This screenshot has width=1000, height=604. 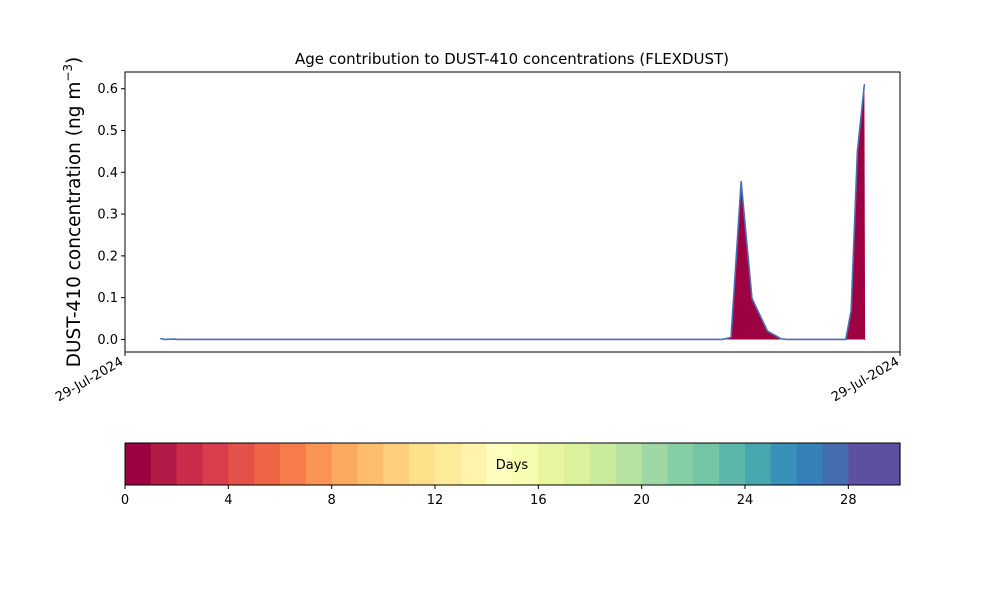 I want to click on colorbar-tick-label: 24, so click(x=745, y=500).